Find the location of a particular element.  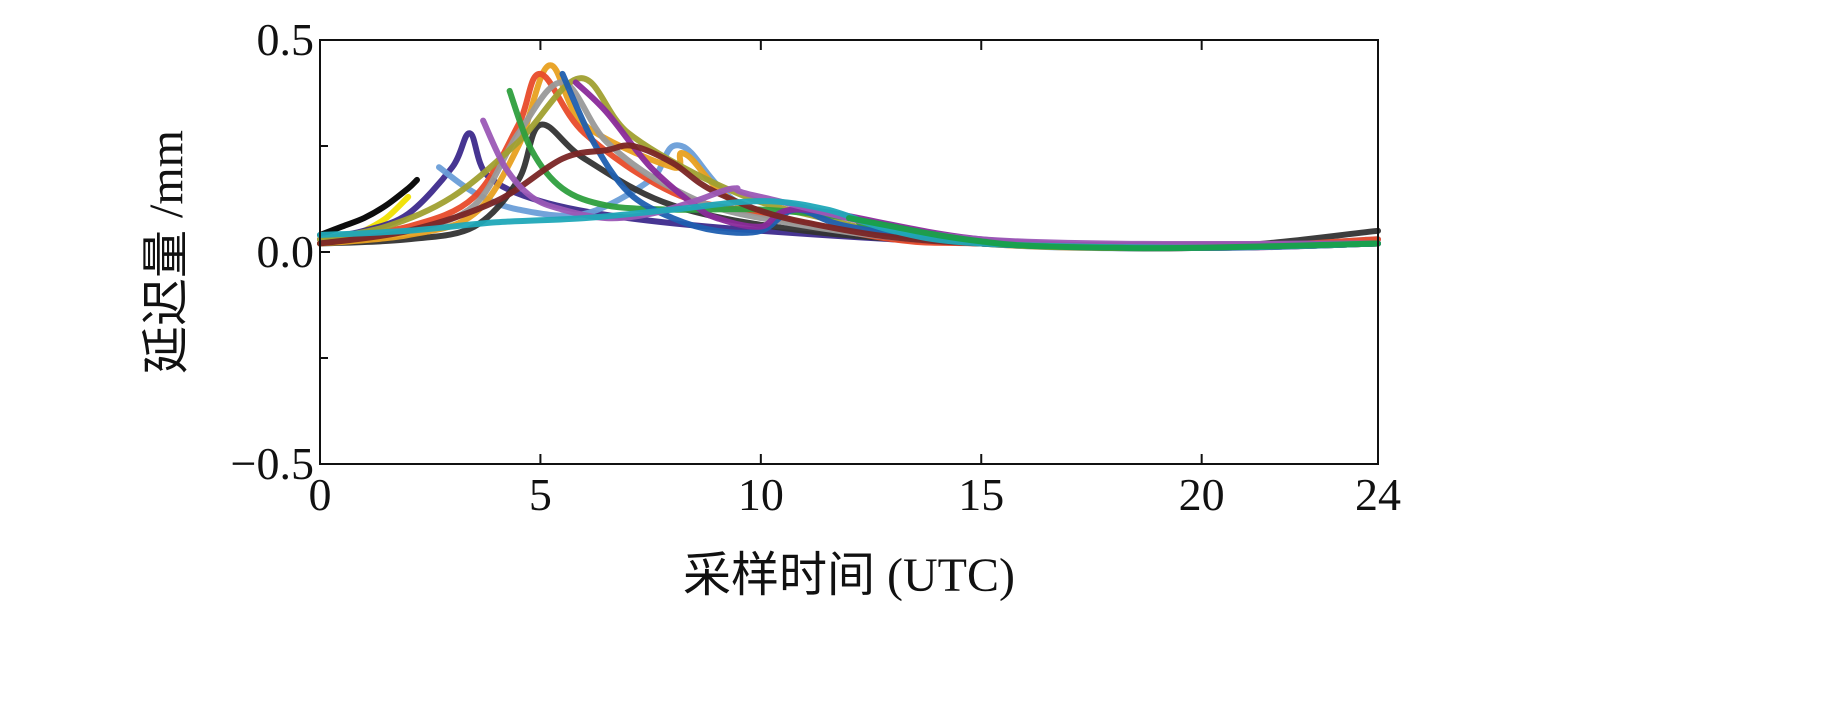

y-tick-label: 0.5 is located at coordinates (286, 39).